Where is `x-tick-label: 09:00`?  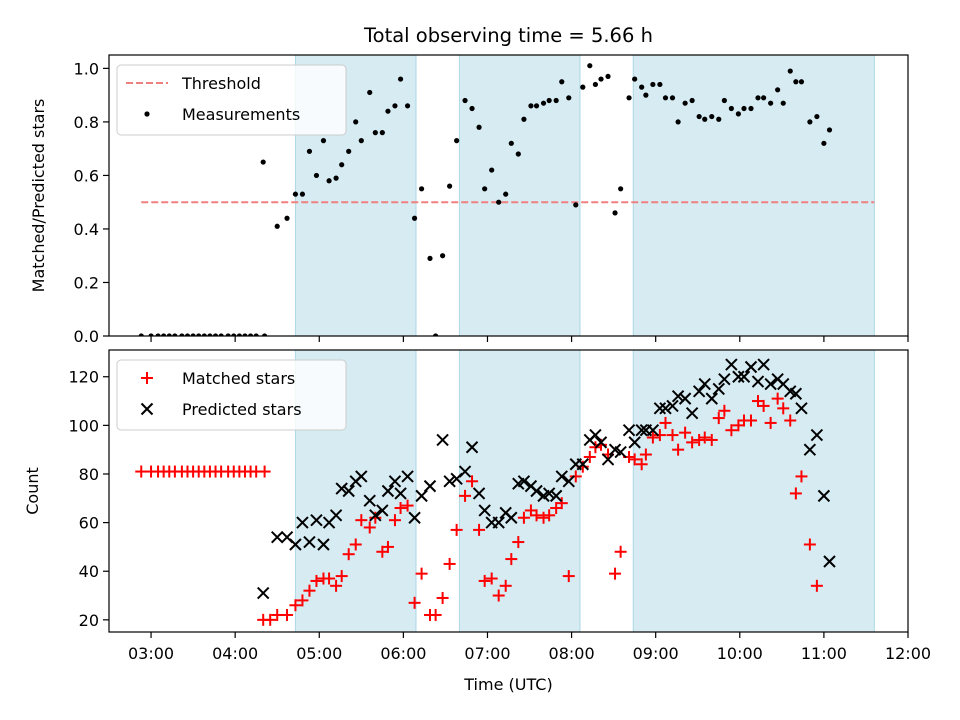 x-tick-label: 09:00 is located at coordinates (656, 653).